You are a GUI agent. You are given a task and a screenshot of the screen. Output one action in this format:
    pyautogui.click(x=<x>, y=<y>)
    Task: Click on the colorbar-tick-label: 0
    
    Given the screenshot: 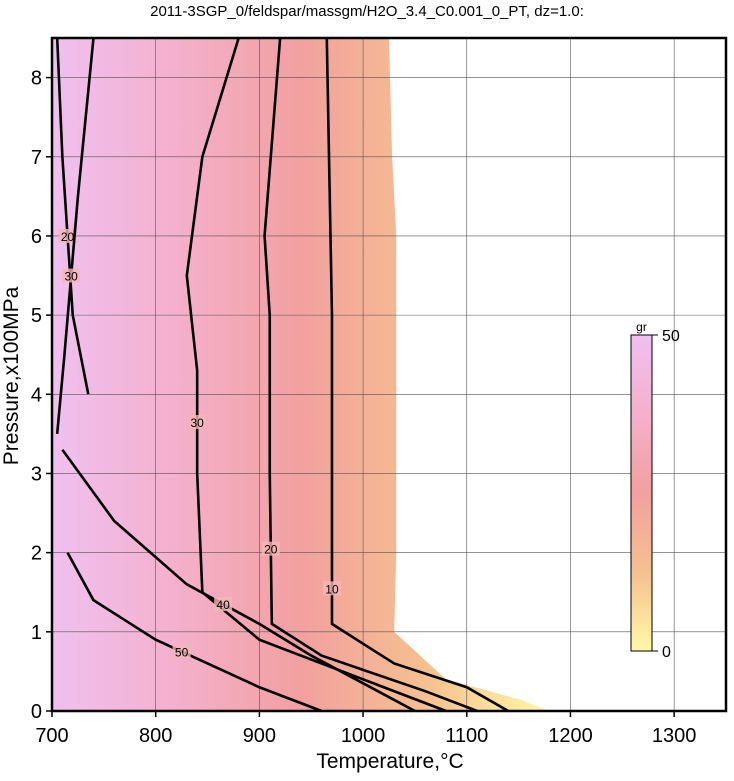 What is the action you would take?
    pyautogui.click(x=666, y=652)
    